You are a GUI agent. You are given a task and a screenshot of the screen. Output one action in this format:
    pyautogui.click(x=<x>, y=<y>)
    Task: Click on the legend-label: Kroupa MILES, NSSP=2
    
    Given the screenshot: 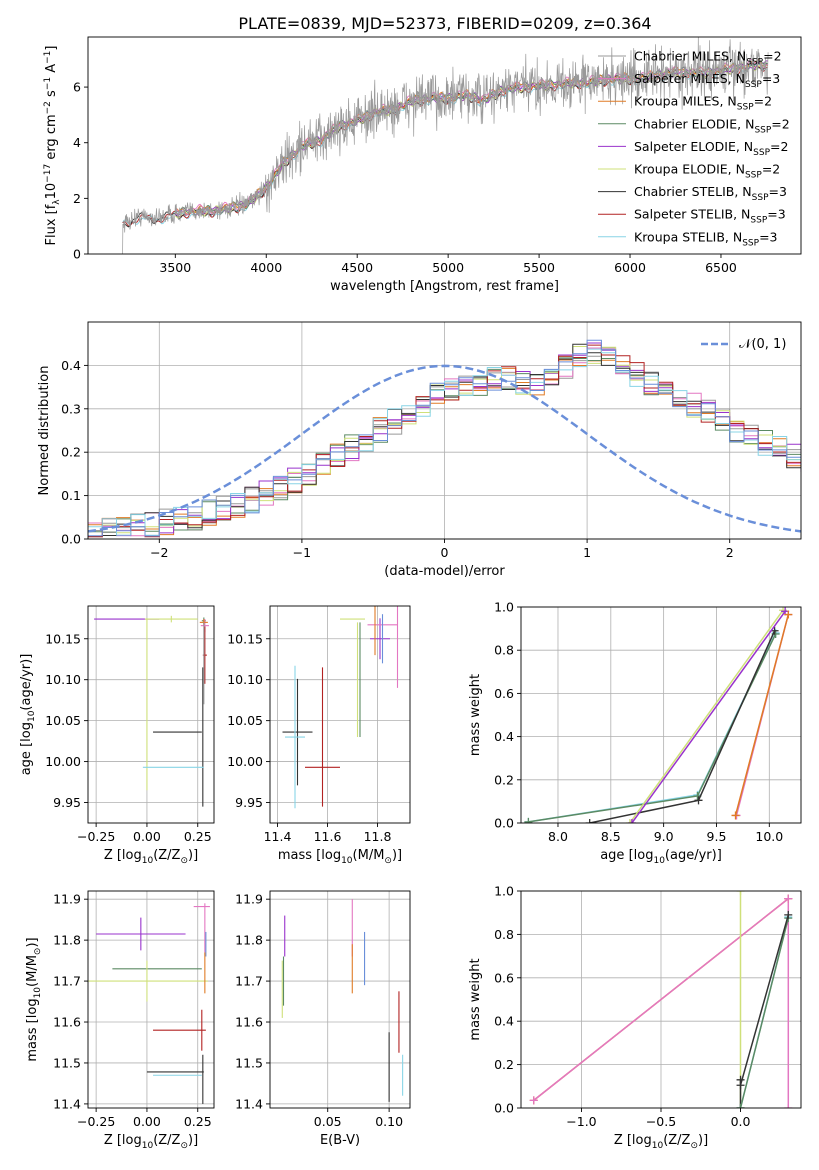 What is the action you would take?
    pyautogui.click(x=703, y=103)
    